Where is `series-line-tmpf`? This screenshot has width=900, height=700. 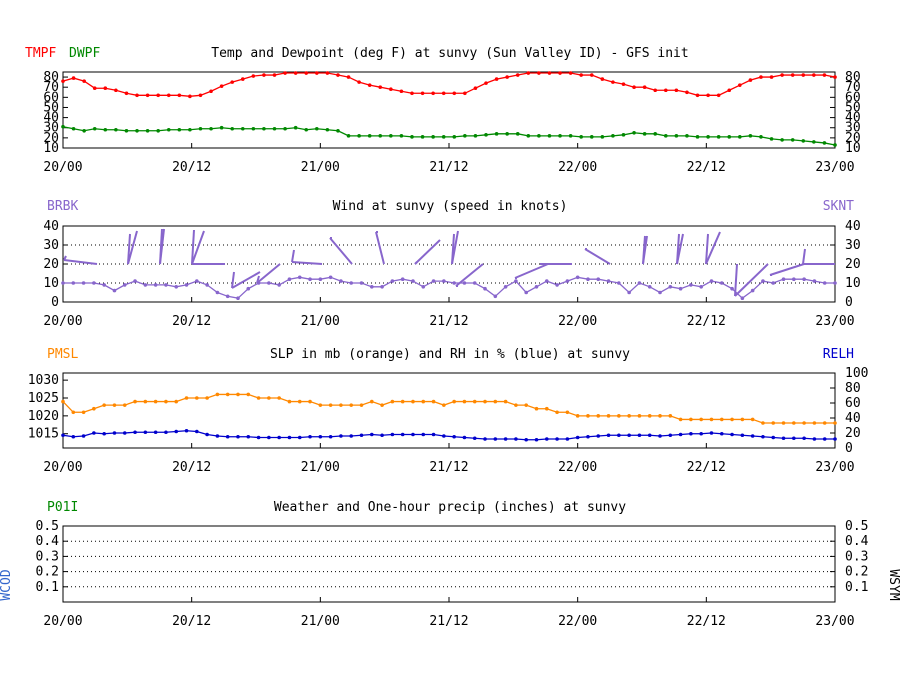 series-line-tmpf is located at coordinates (449, 84).